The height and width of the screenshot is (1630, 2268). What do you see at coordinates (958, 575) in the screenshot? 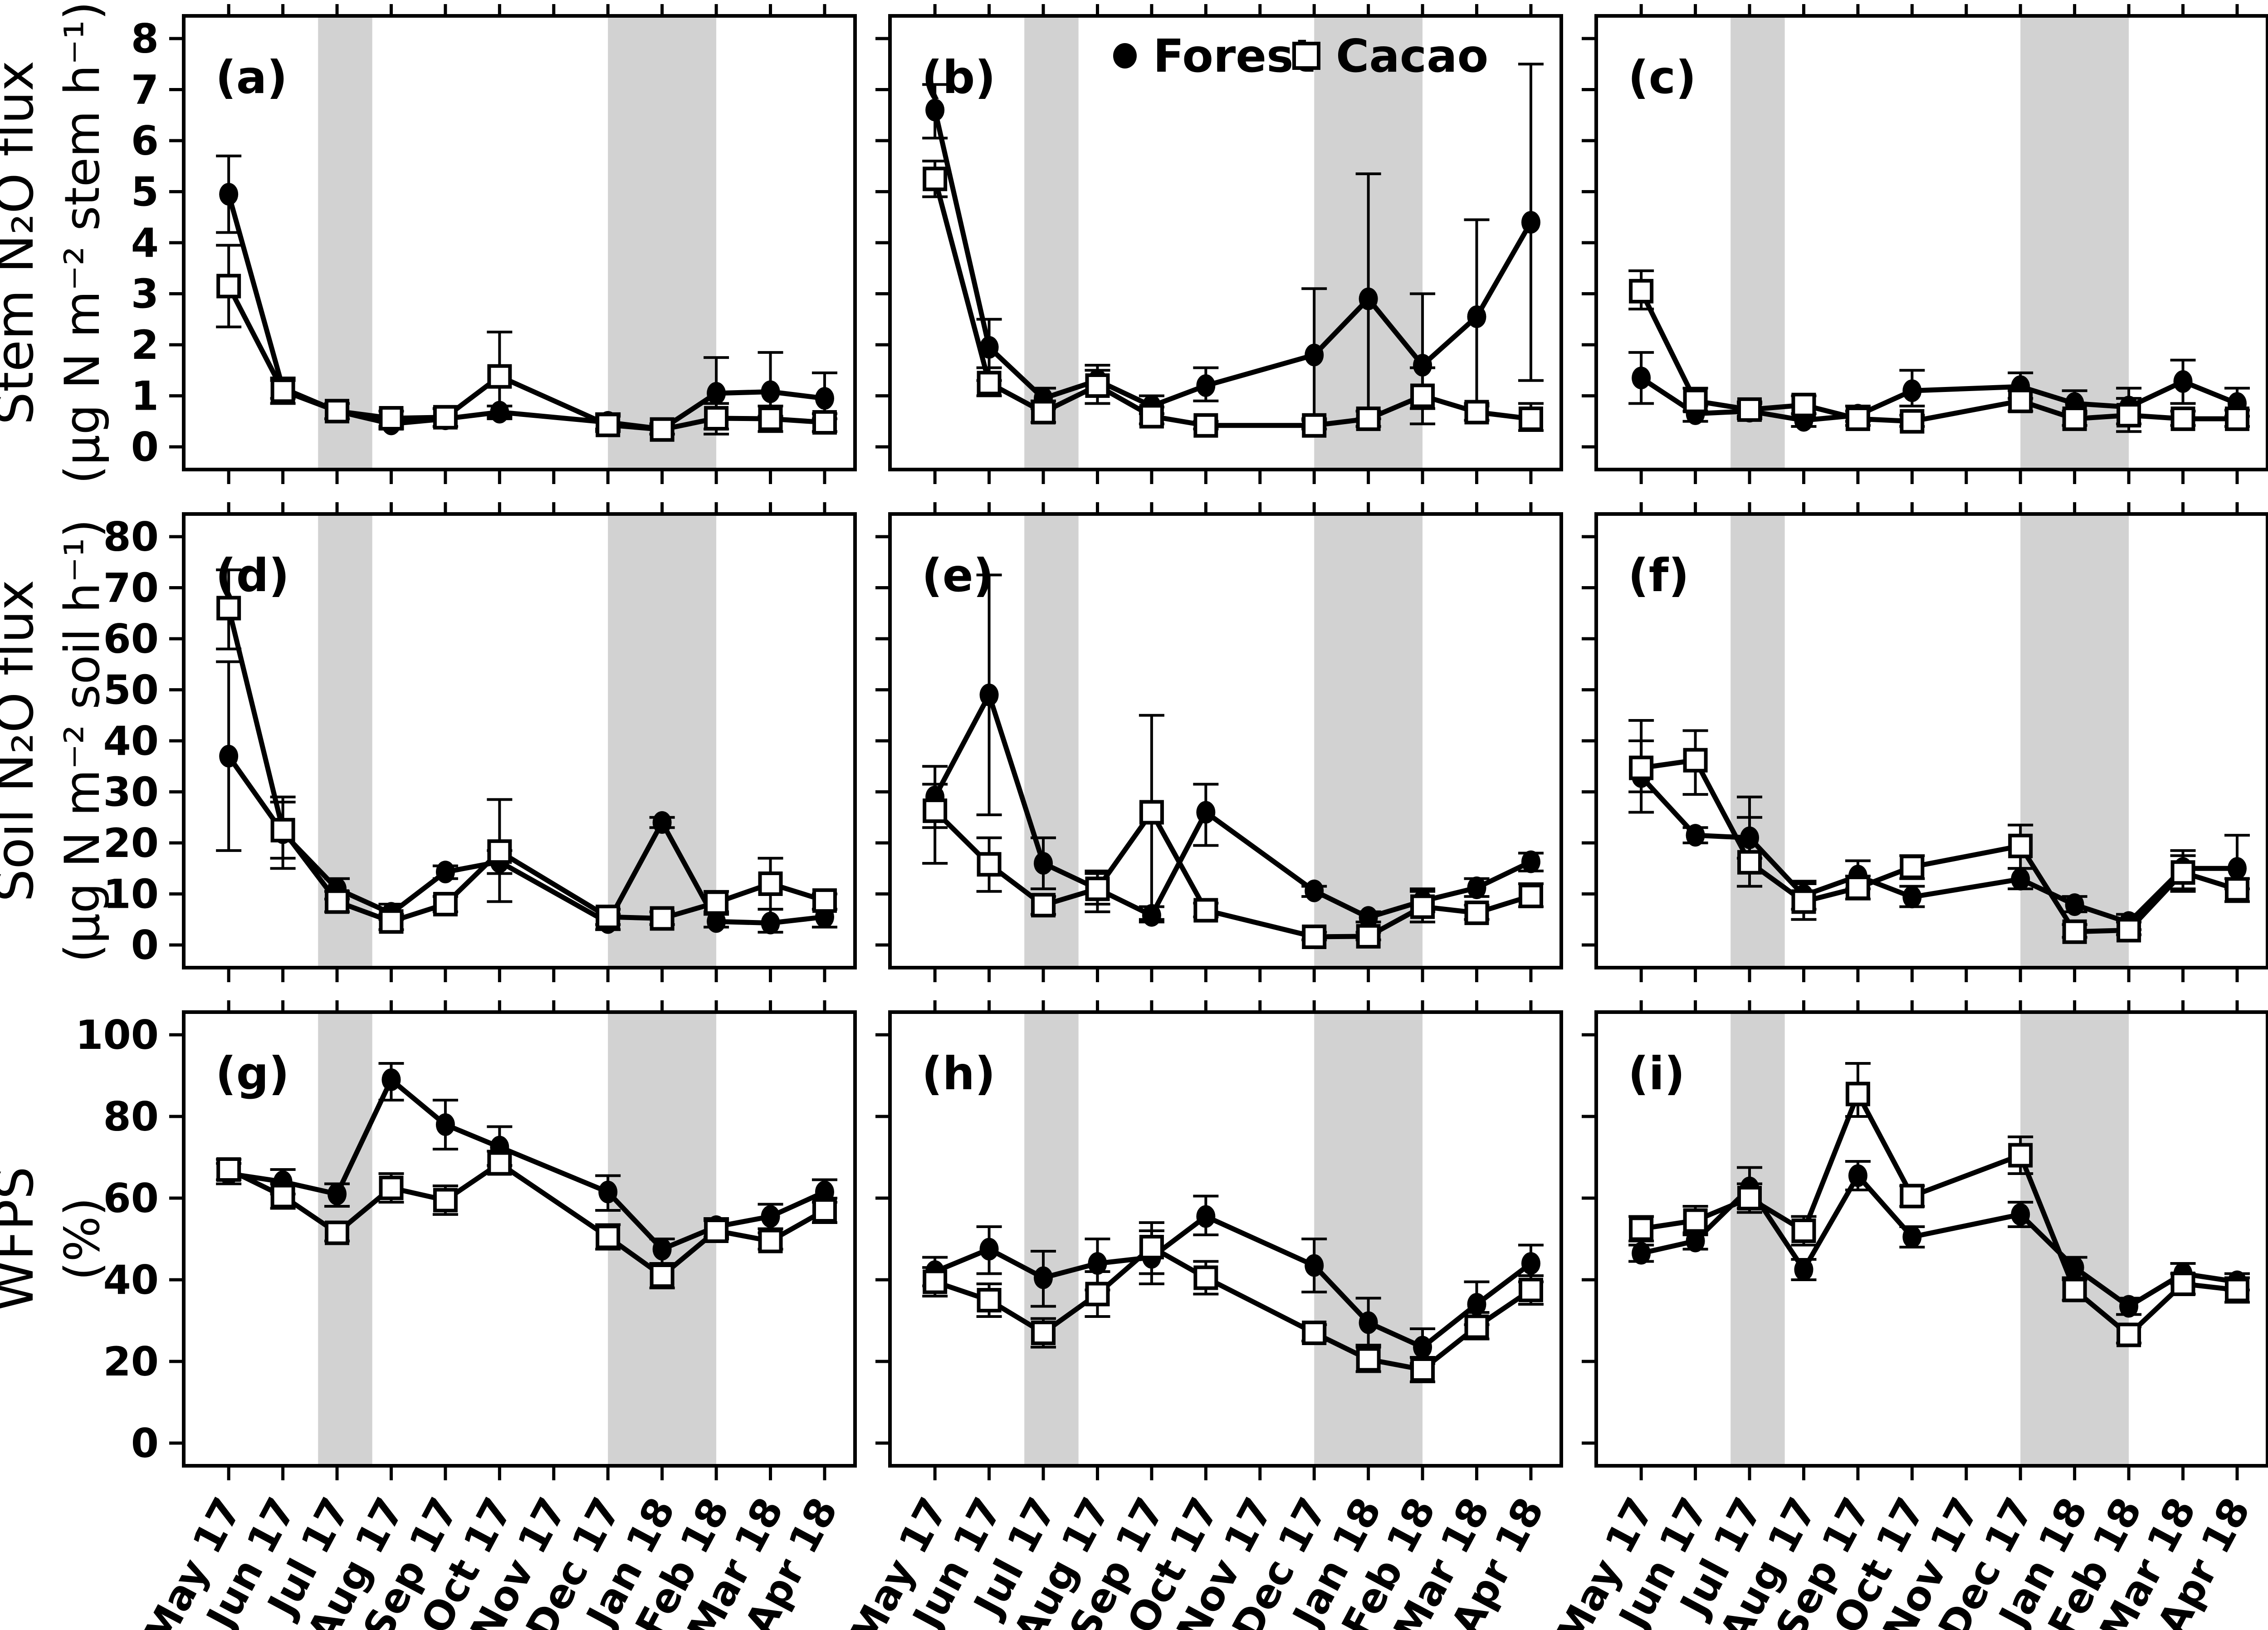
I see `panel-letter: (e)` at bounding box center [958, 575].